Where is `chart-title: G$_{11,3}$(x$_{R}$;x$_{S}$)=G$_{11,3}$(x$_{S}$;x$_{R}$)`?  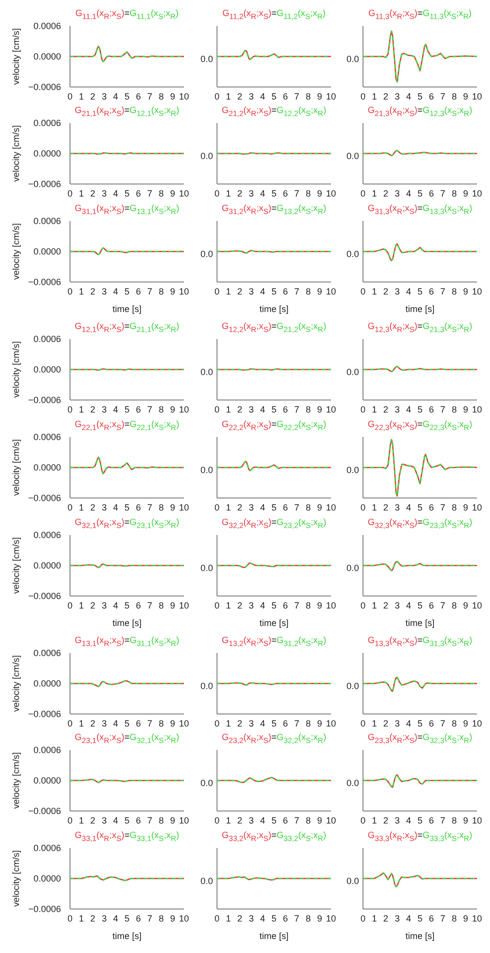 chart-title: G$_{11,3}$(x$_{R}$;x$_{S}$)=G$_{11,3}$(x$_{S}$;x$_{R}$) is located at coordinates (420, 14).